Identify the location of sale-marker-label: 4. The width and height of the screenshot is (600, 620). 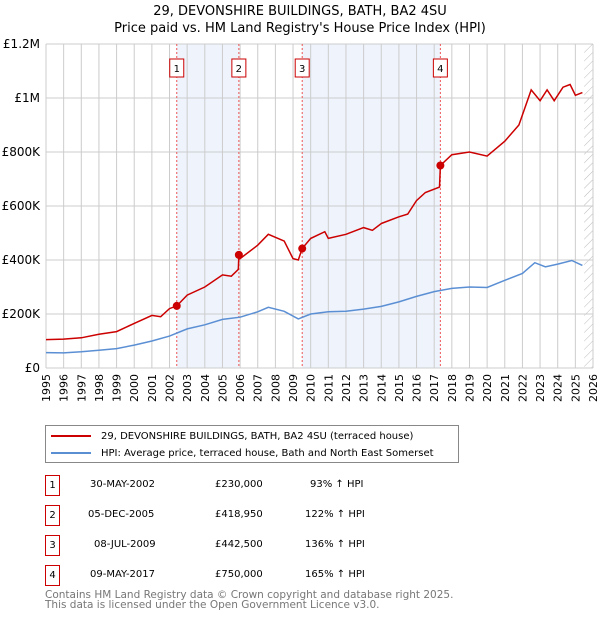
(440, 69).